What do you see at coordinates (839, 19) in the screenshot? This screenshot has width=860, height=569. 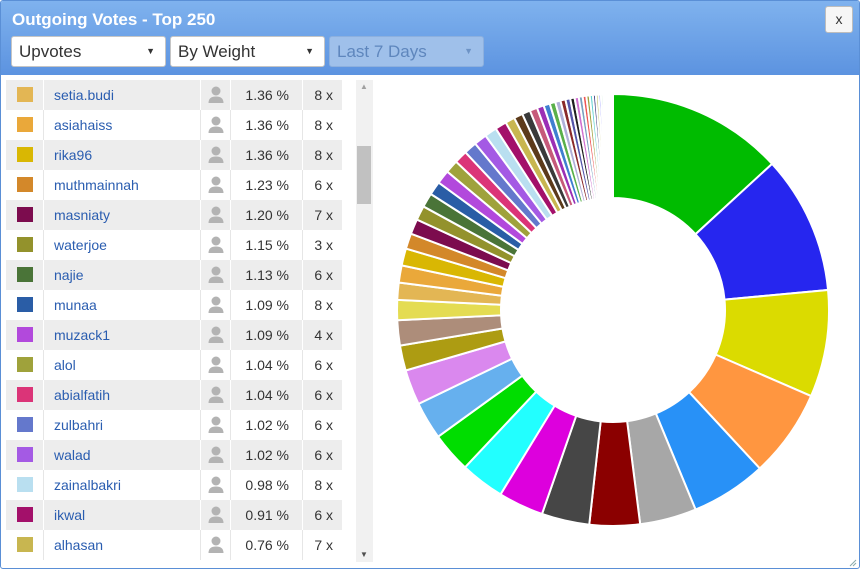 I see `close-button: x` at bounding box center [839, 19].